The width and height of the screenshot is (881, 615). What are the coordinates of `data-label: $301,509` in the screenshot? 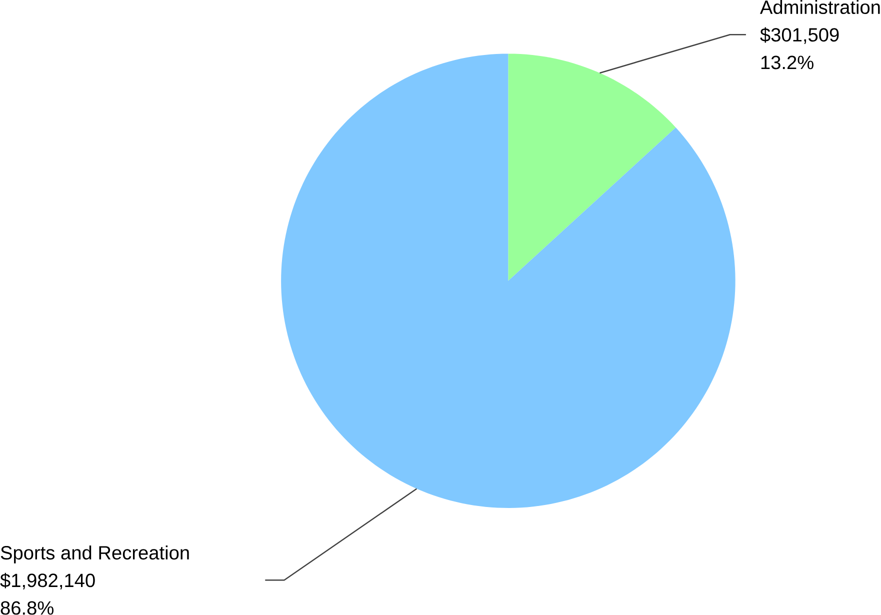 It's located at (799, 35).